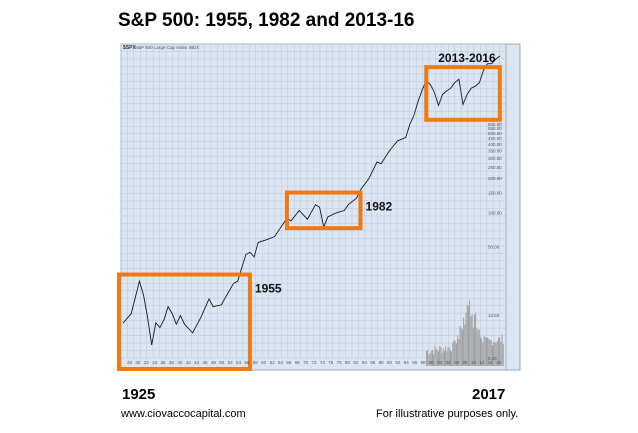 Image resolution: width=638 pixels, height=433 pixels. I want to click on x-tick-label: 58, so click(256, 362).